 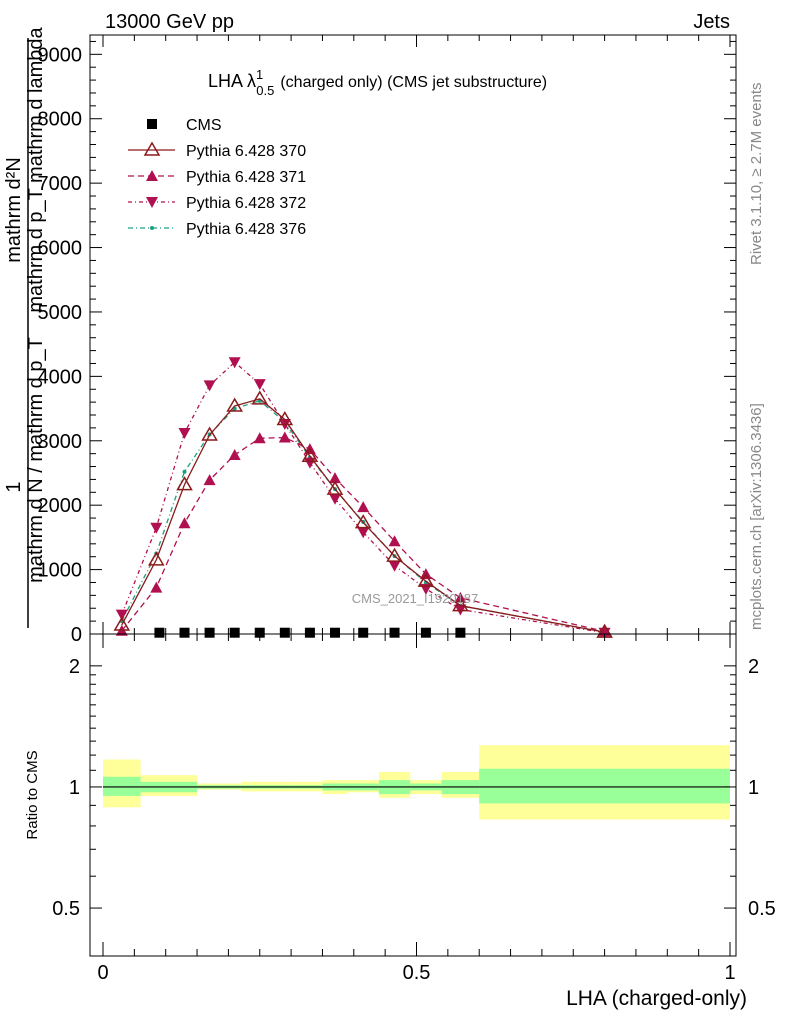 I want to click on title-rest: (charged only) (CMS jet substructure), so click(x=413, y=82).